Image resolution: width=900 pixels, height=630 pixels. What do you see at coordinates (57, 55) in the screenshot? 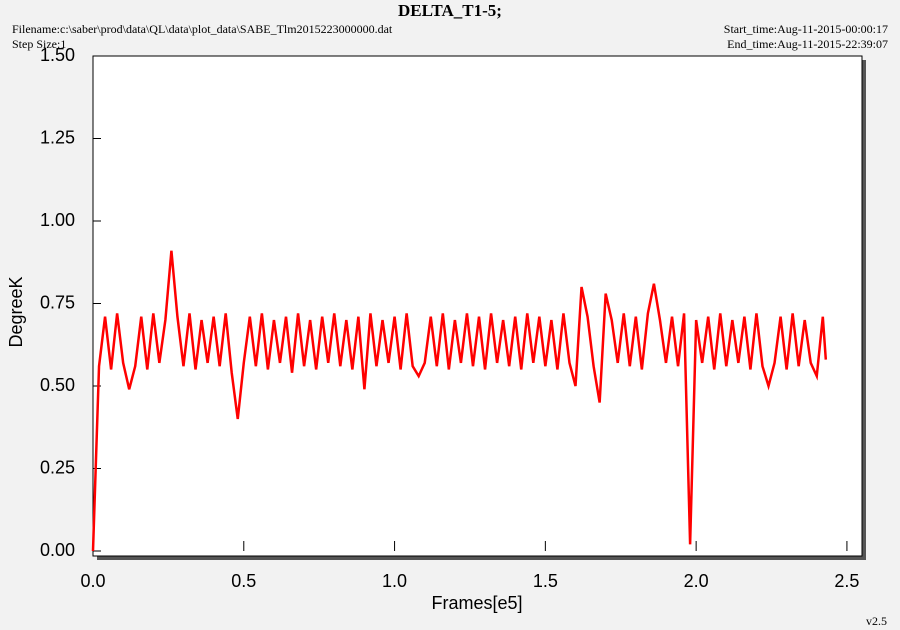
I see `y-tick-label: 1.50` at bounding box center [57, 55].